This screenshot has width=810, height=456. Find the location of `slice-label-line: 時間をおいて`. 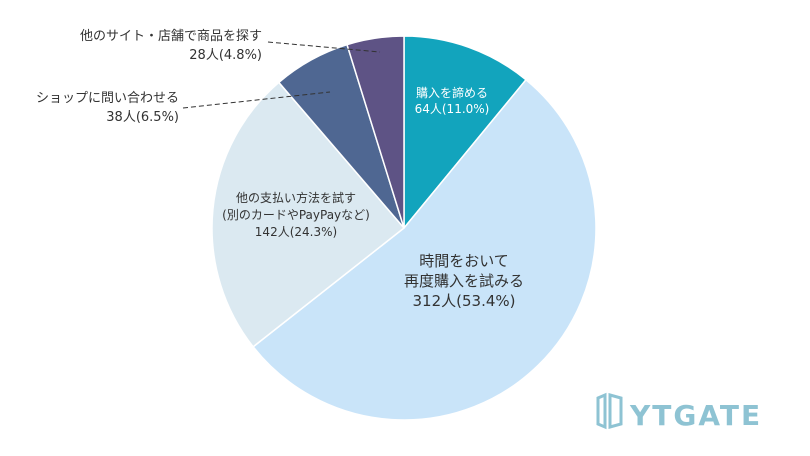

slice-label-line: 時間をおいて is located at coordinates (464, 261).